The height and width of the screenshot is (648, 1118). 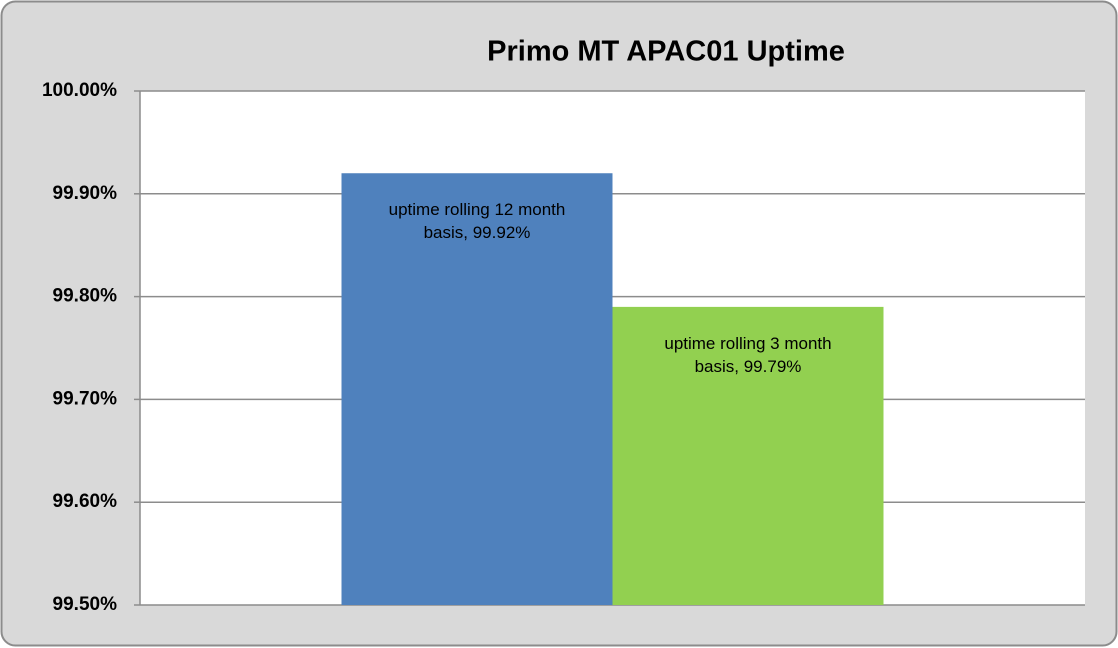 I want to click on y-tick-label: 99.60%, so click(x=85, y=501).